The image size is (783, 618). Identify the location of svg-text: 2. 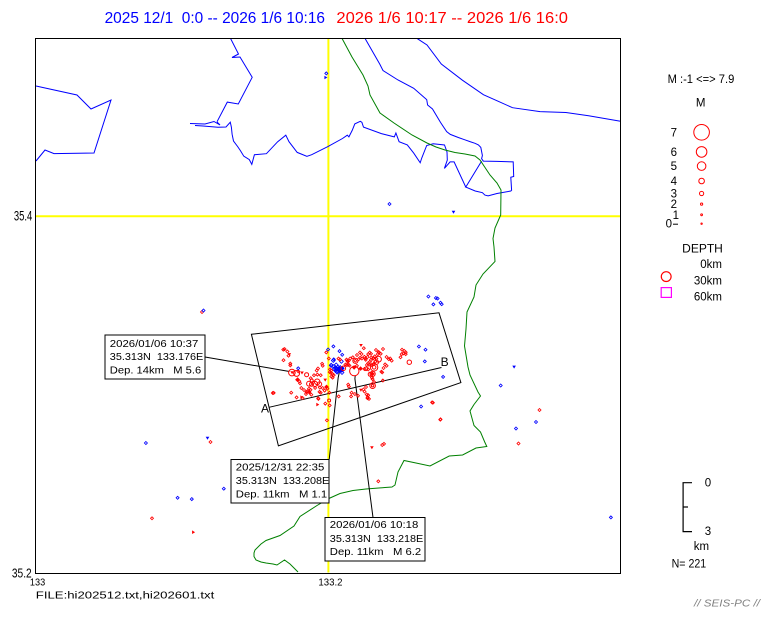
(674, 205).